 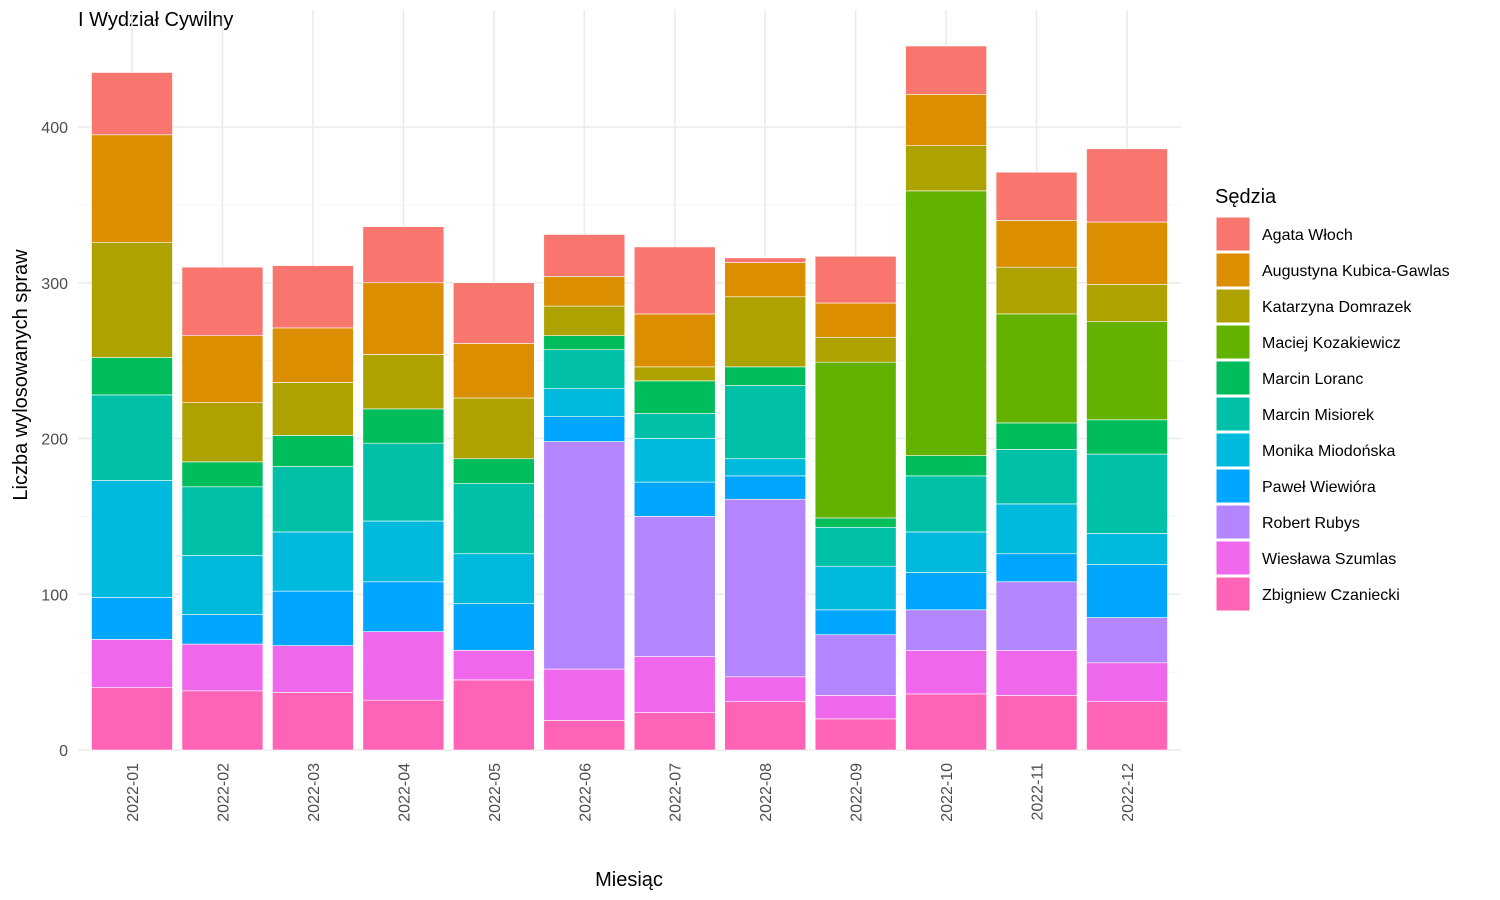 I want to click on bar-segment-2022-12-pawel-wiewiora, so click(x=1127, y=591).